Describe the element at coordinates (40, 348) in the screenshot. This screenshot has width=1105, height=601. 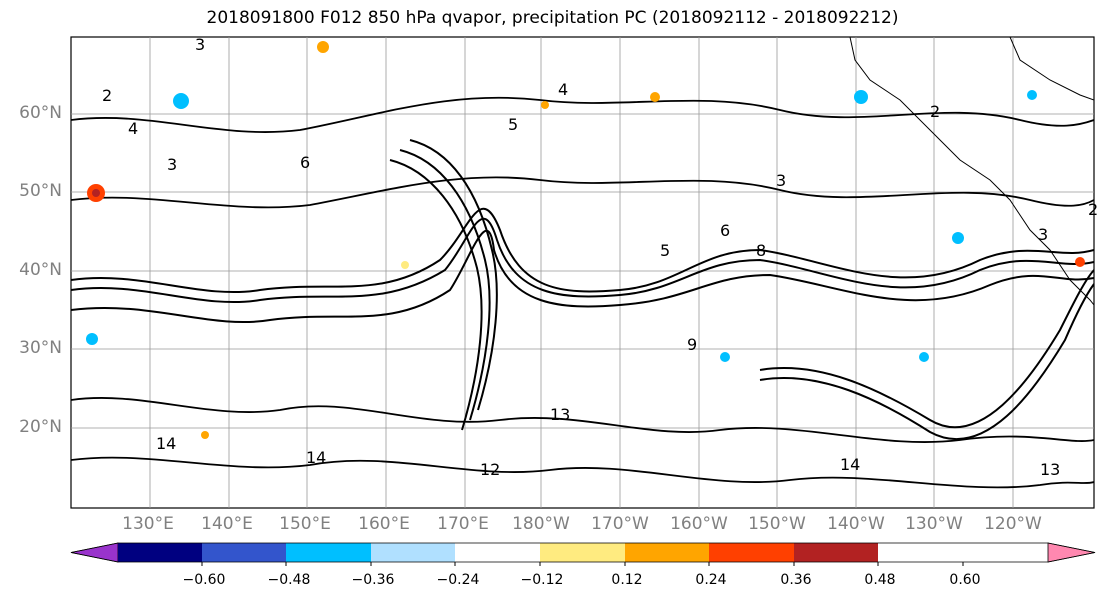
I see `lat-label-30n: 30°N` at that location.